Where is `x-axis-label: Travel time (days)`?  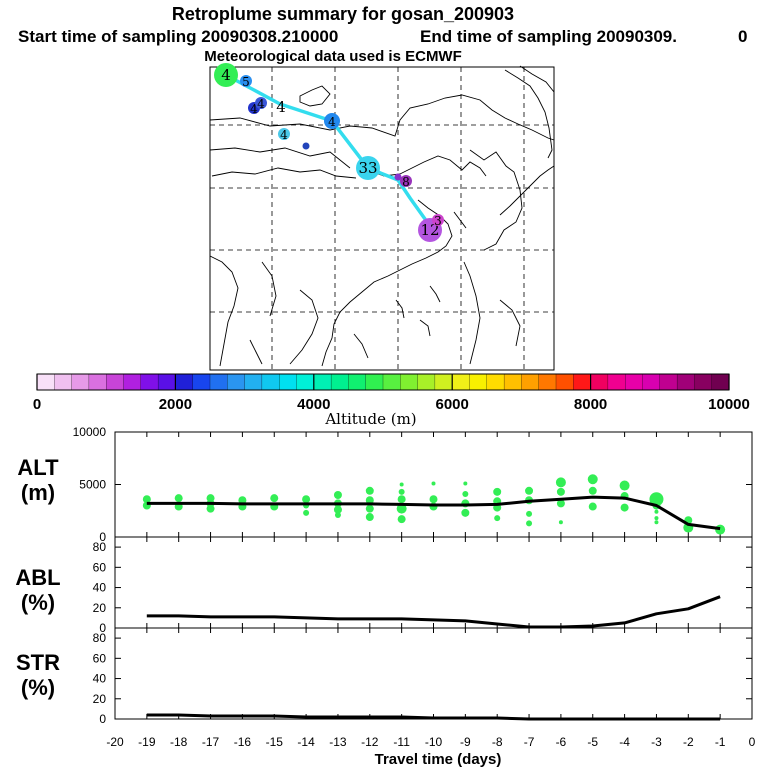
x-axis-label: Travel time (days) is located at coordinates (438, 759).